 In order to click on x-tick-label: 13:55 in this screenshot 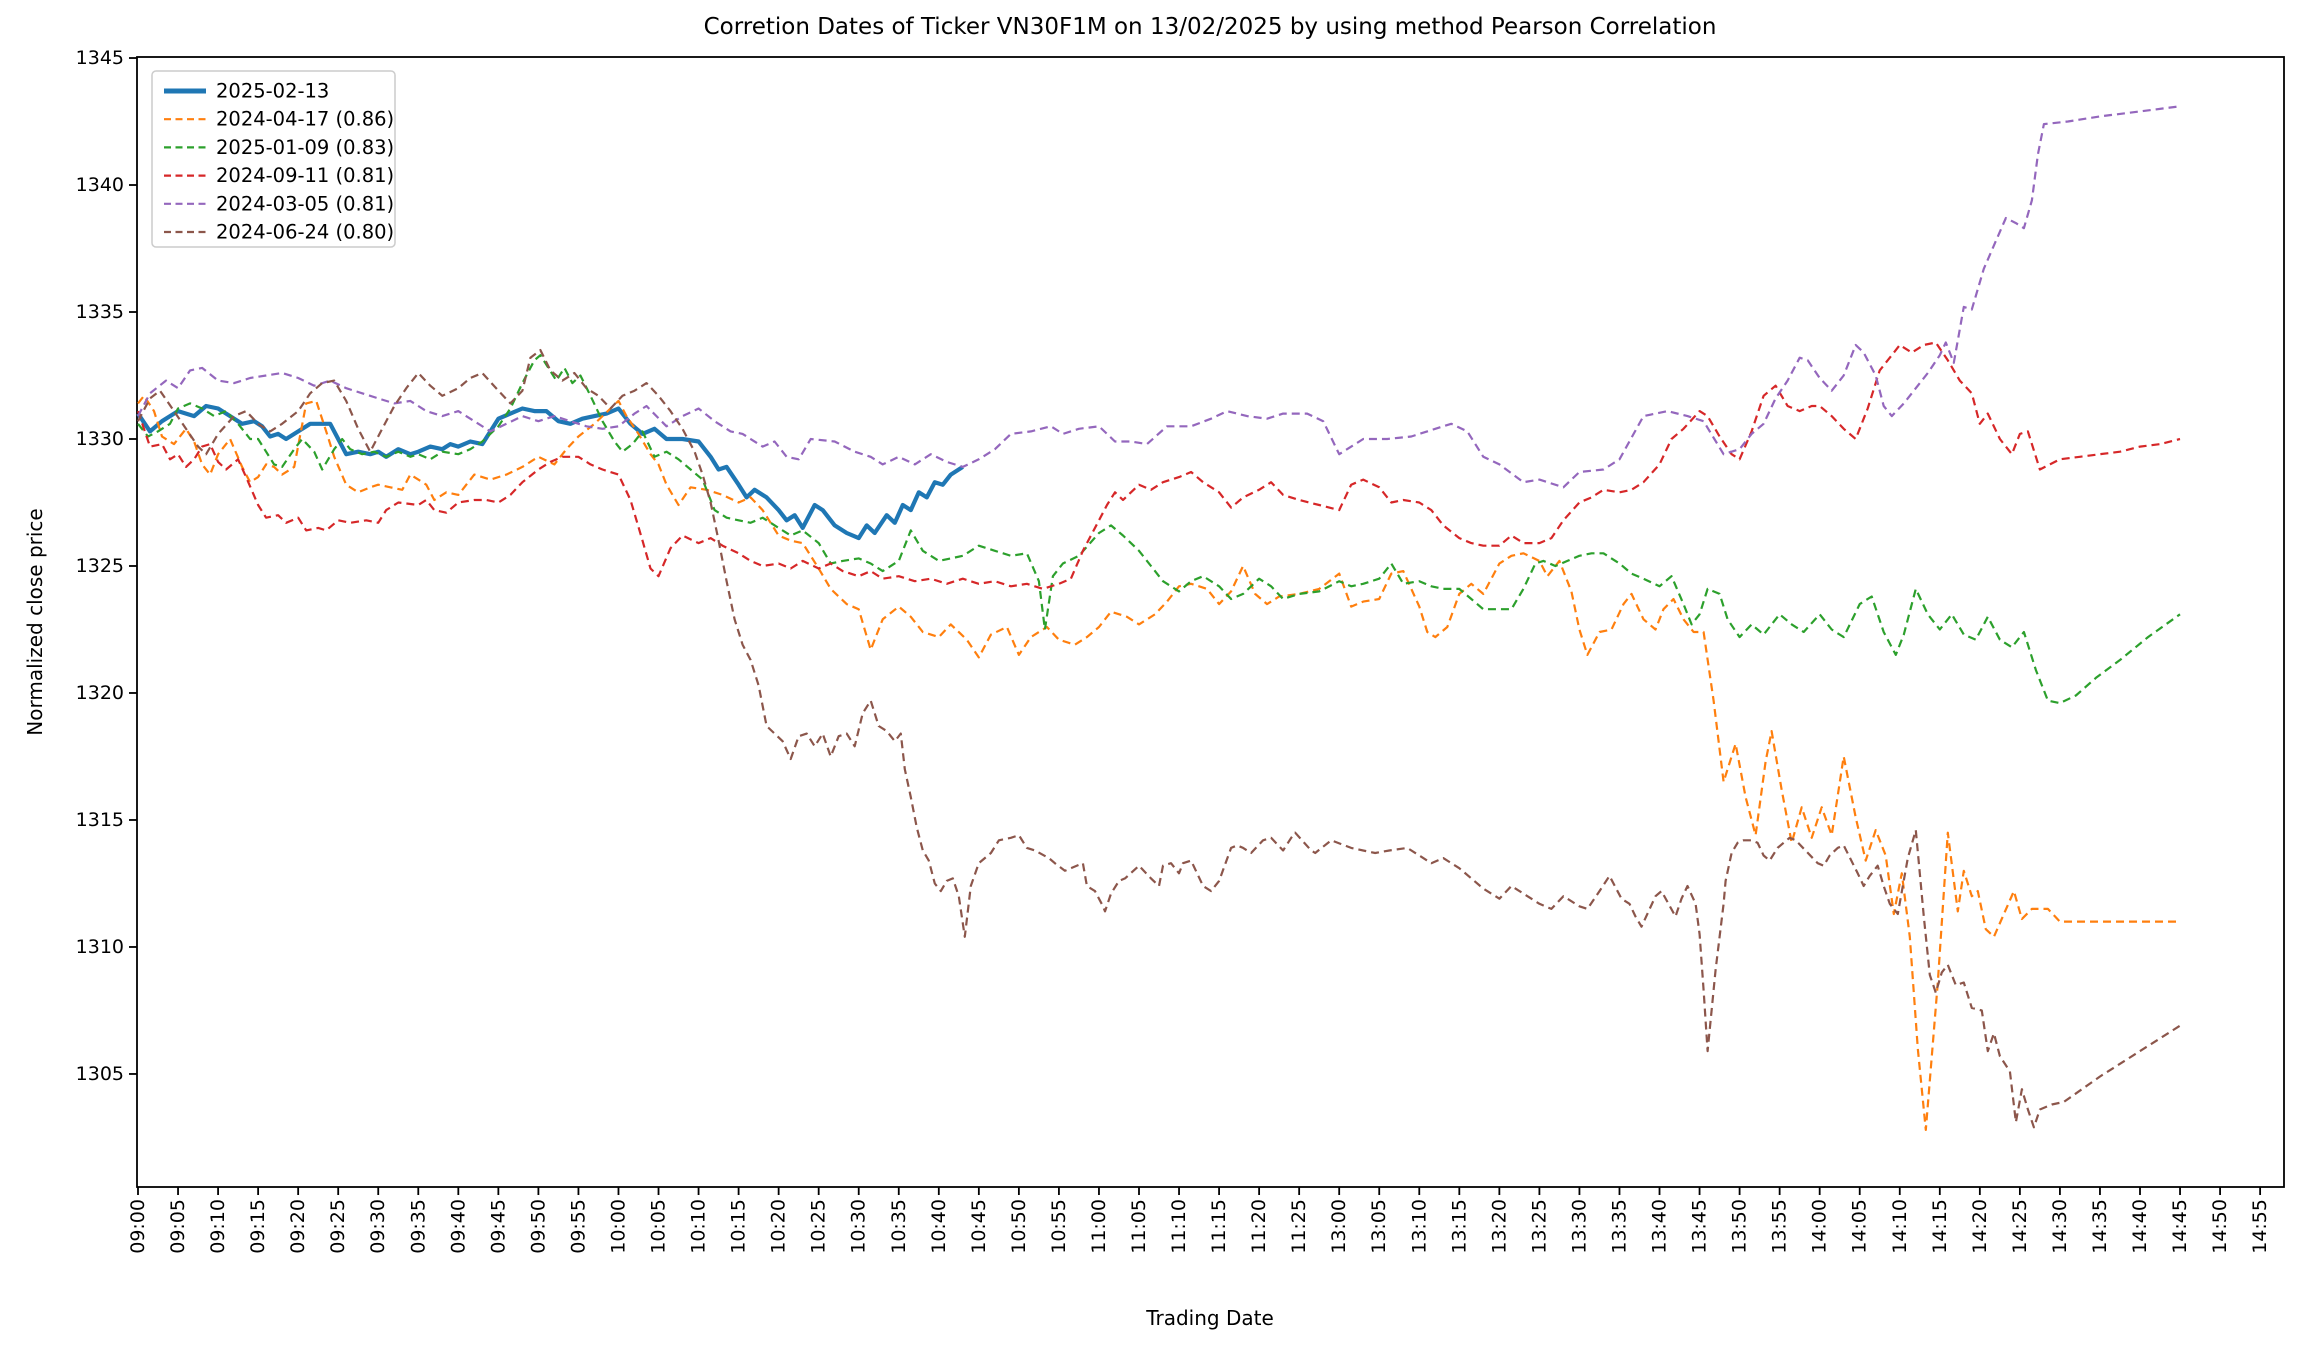, I will do `click(1780, 1226)`.